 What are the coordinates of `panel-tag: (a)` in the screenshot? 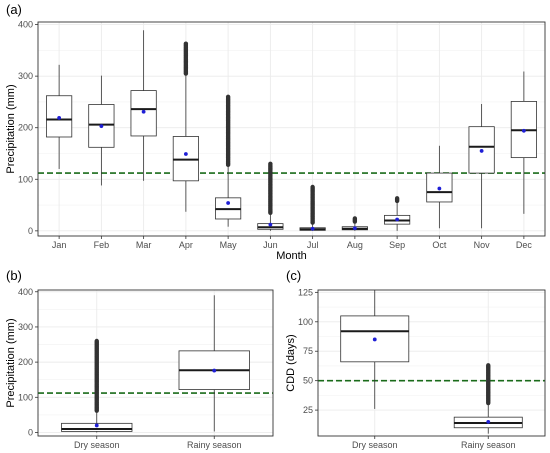 It's located at (14, 9).